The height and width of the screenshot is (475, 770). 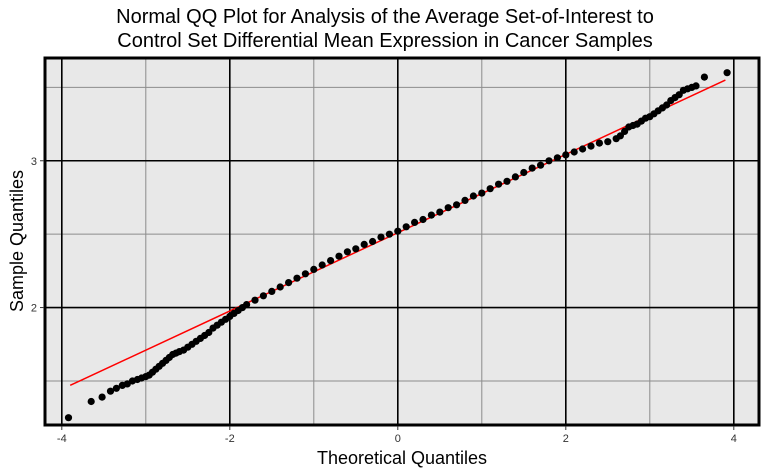 I want to click on x-tick-label-3: 2, so click(x=566, y=439).